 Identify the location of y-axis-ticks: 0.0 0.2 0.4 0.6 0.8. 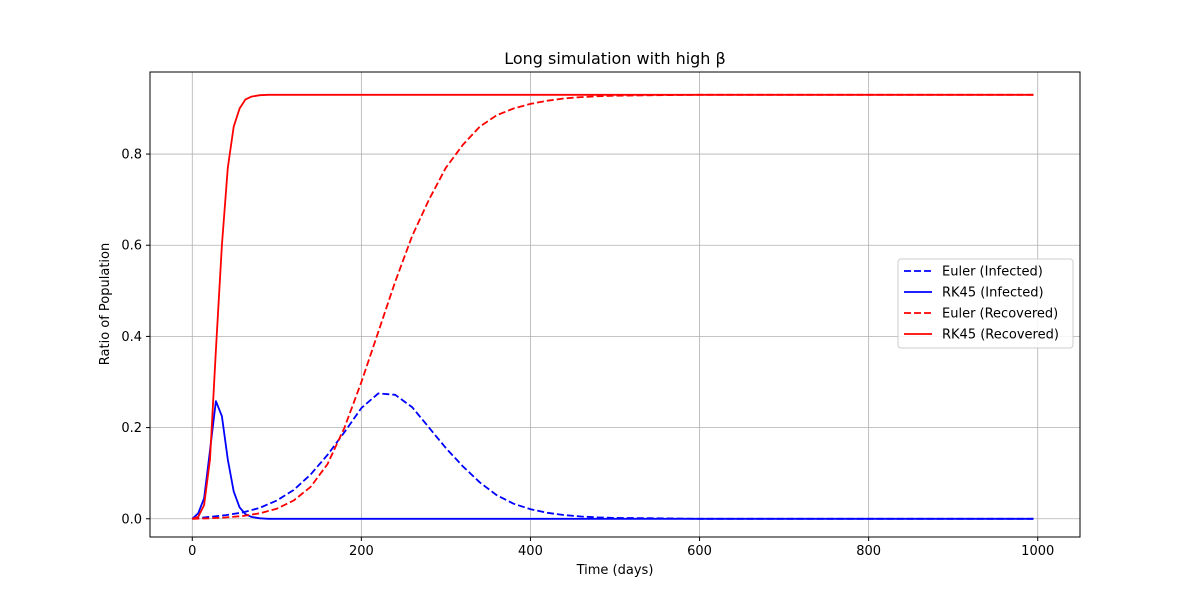
(135, 337).